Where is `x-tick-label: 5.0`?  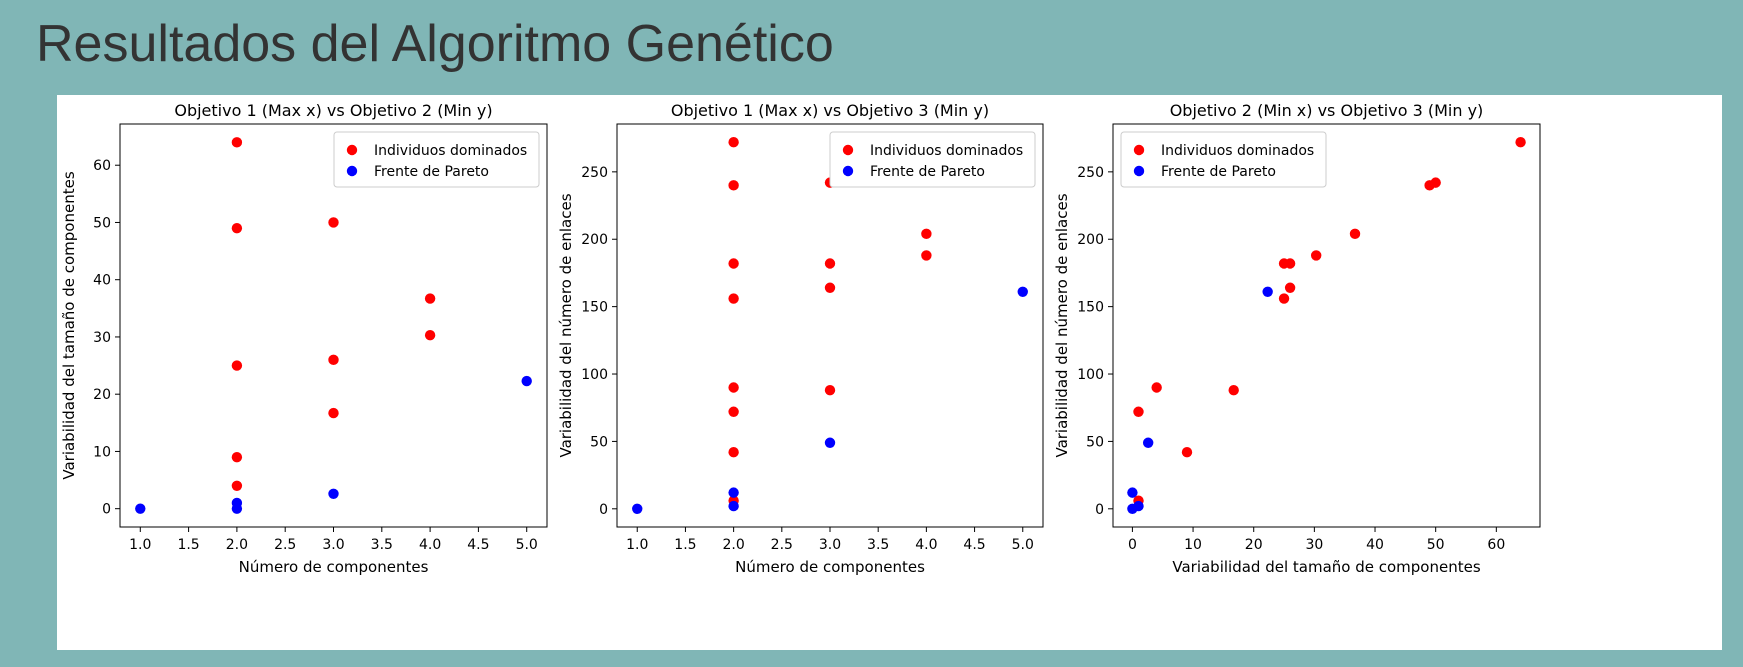 x-tick-label: 5.0 is located at coordinates (527, 545).